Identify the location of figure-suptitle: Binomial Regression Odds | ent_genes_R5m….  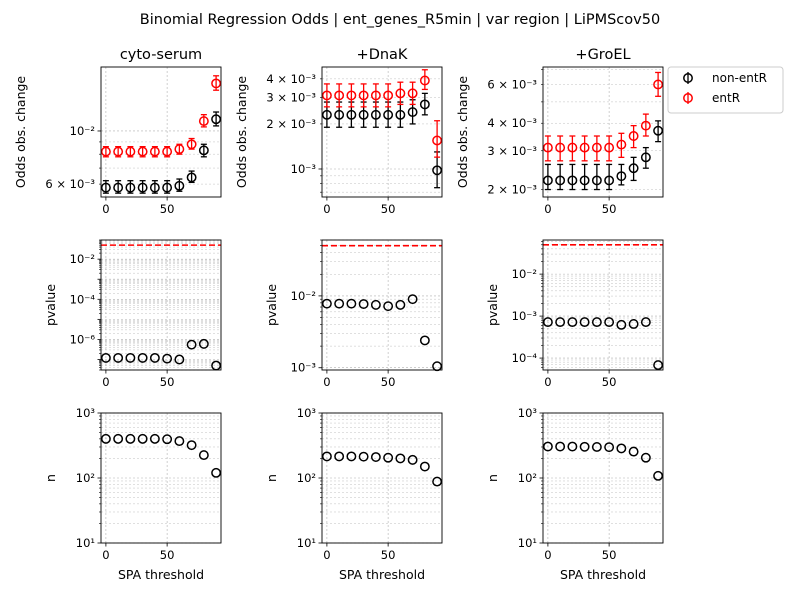
(400, 20).